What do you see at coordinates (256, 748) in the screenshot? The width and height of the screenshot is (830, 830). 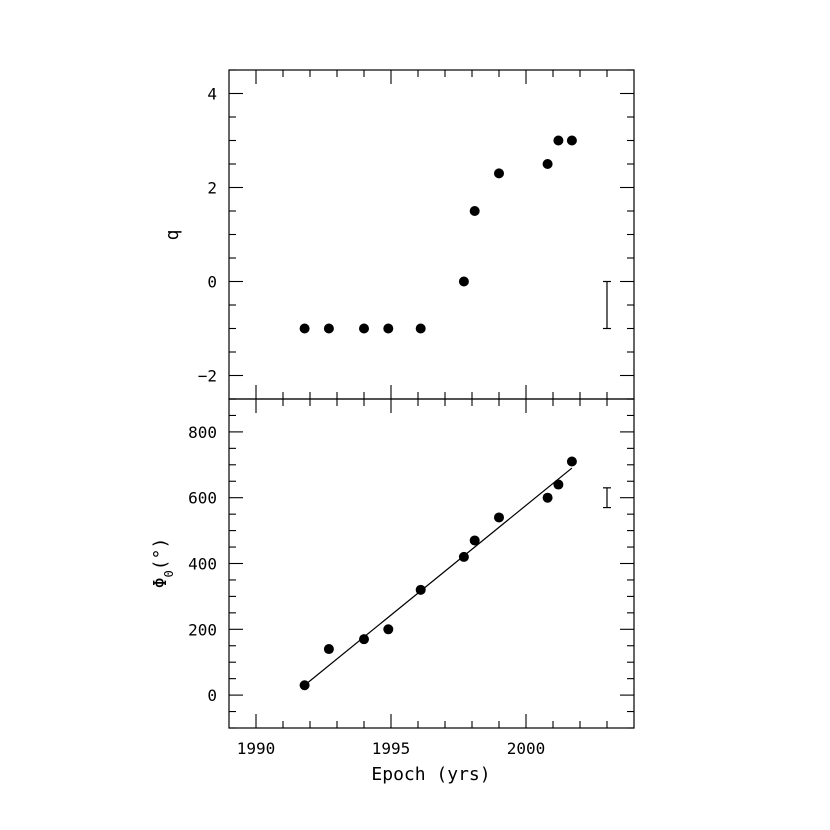 I see `x-tick-label: 1990` at bounding box center [256, 748].